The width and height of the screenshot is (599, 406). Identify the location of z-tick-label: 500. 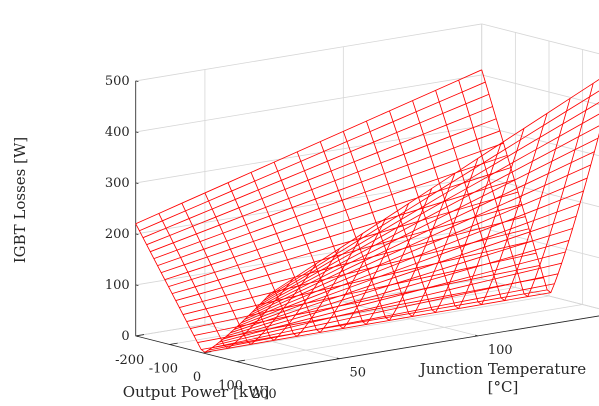
(117, 81).